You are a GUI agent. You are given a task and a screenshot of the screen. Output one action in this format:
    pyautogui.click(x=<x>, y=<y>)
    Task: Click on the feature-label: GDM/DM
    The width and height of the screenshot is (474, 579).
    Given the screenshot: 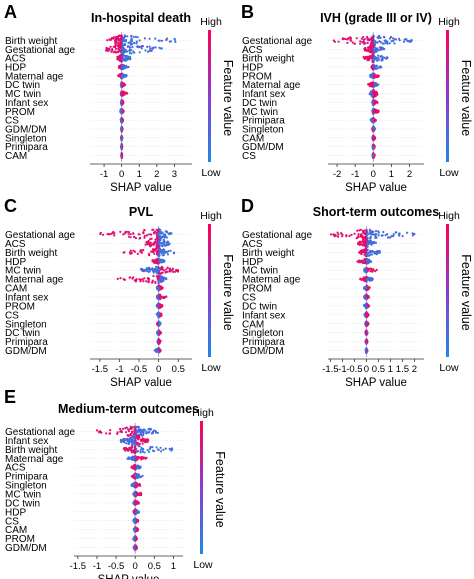 What is the action you would take?
    pyautogui.click(x=263, y=351)
    